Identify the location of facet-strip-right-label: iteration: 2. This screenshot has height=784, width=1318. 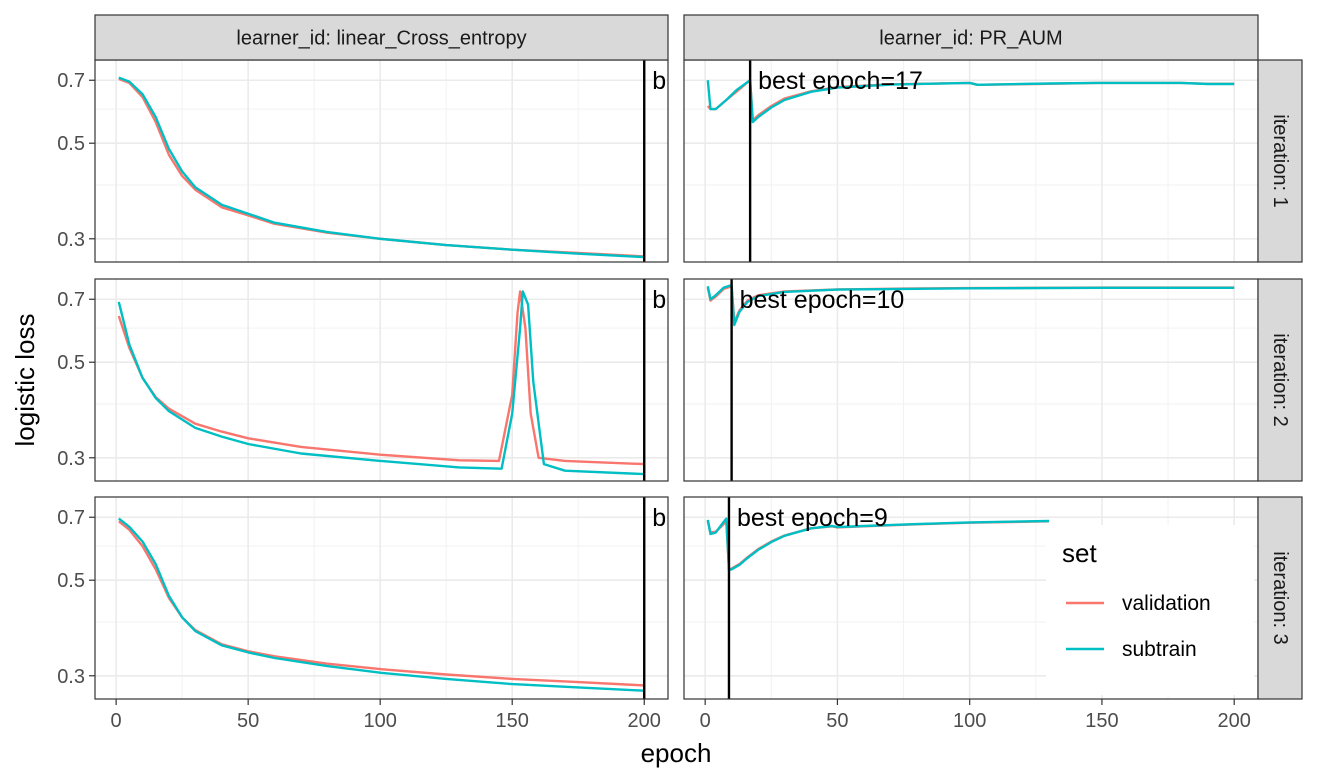
(1280, 379).